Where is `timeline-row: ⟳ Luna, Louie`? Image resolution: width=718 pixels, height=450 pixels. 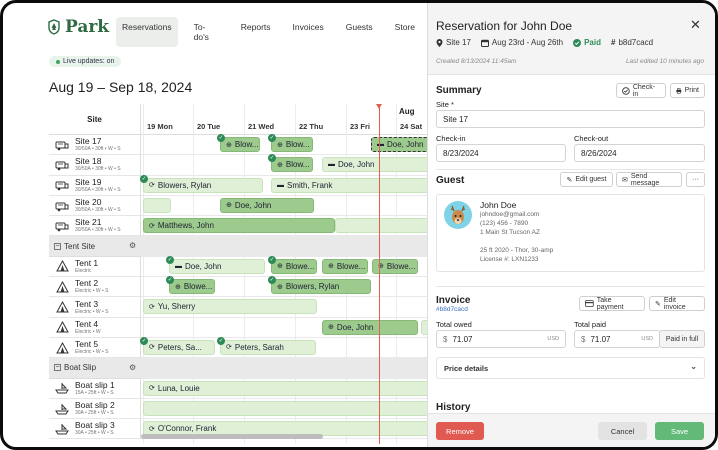 timeline-row: ⟳ Luna, Louie is located at coordinates (284, 389).